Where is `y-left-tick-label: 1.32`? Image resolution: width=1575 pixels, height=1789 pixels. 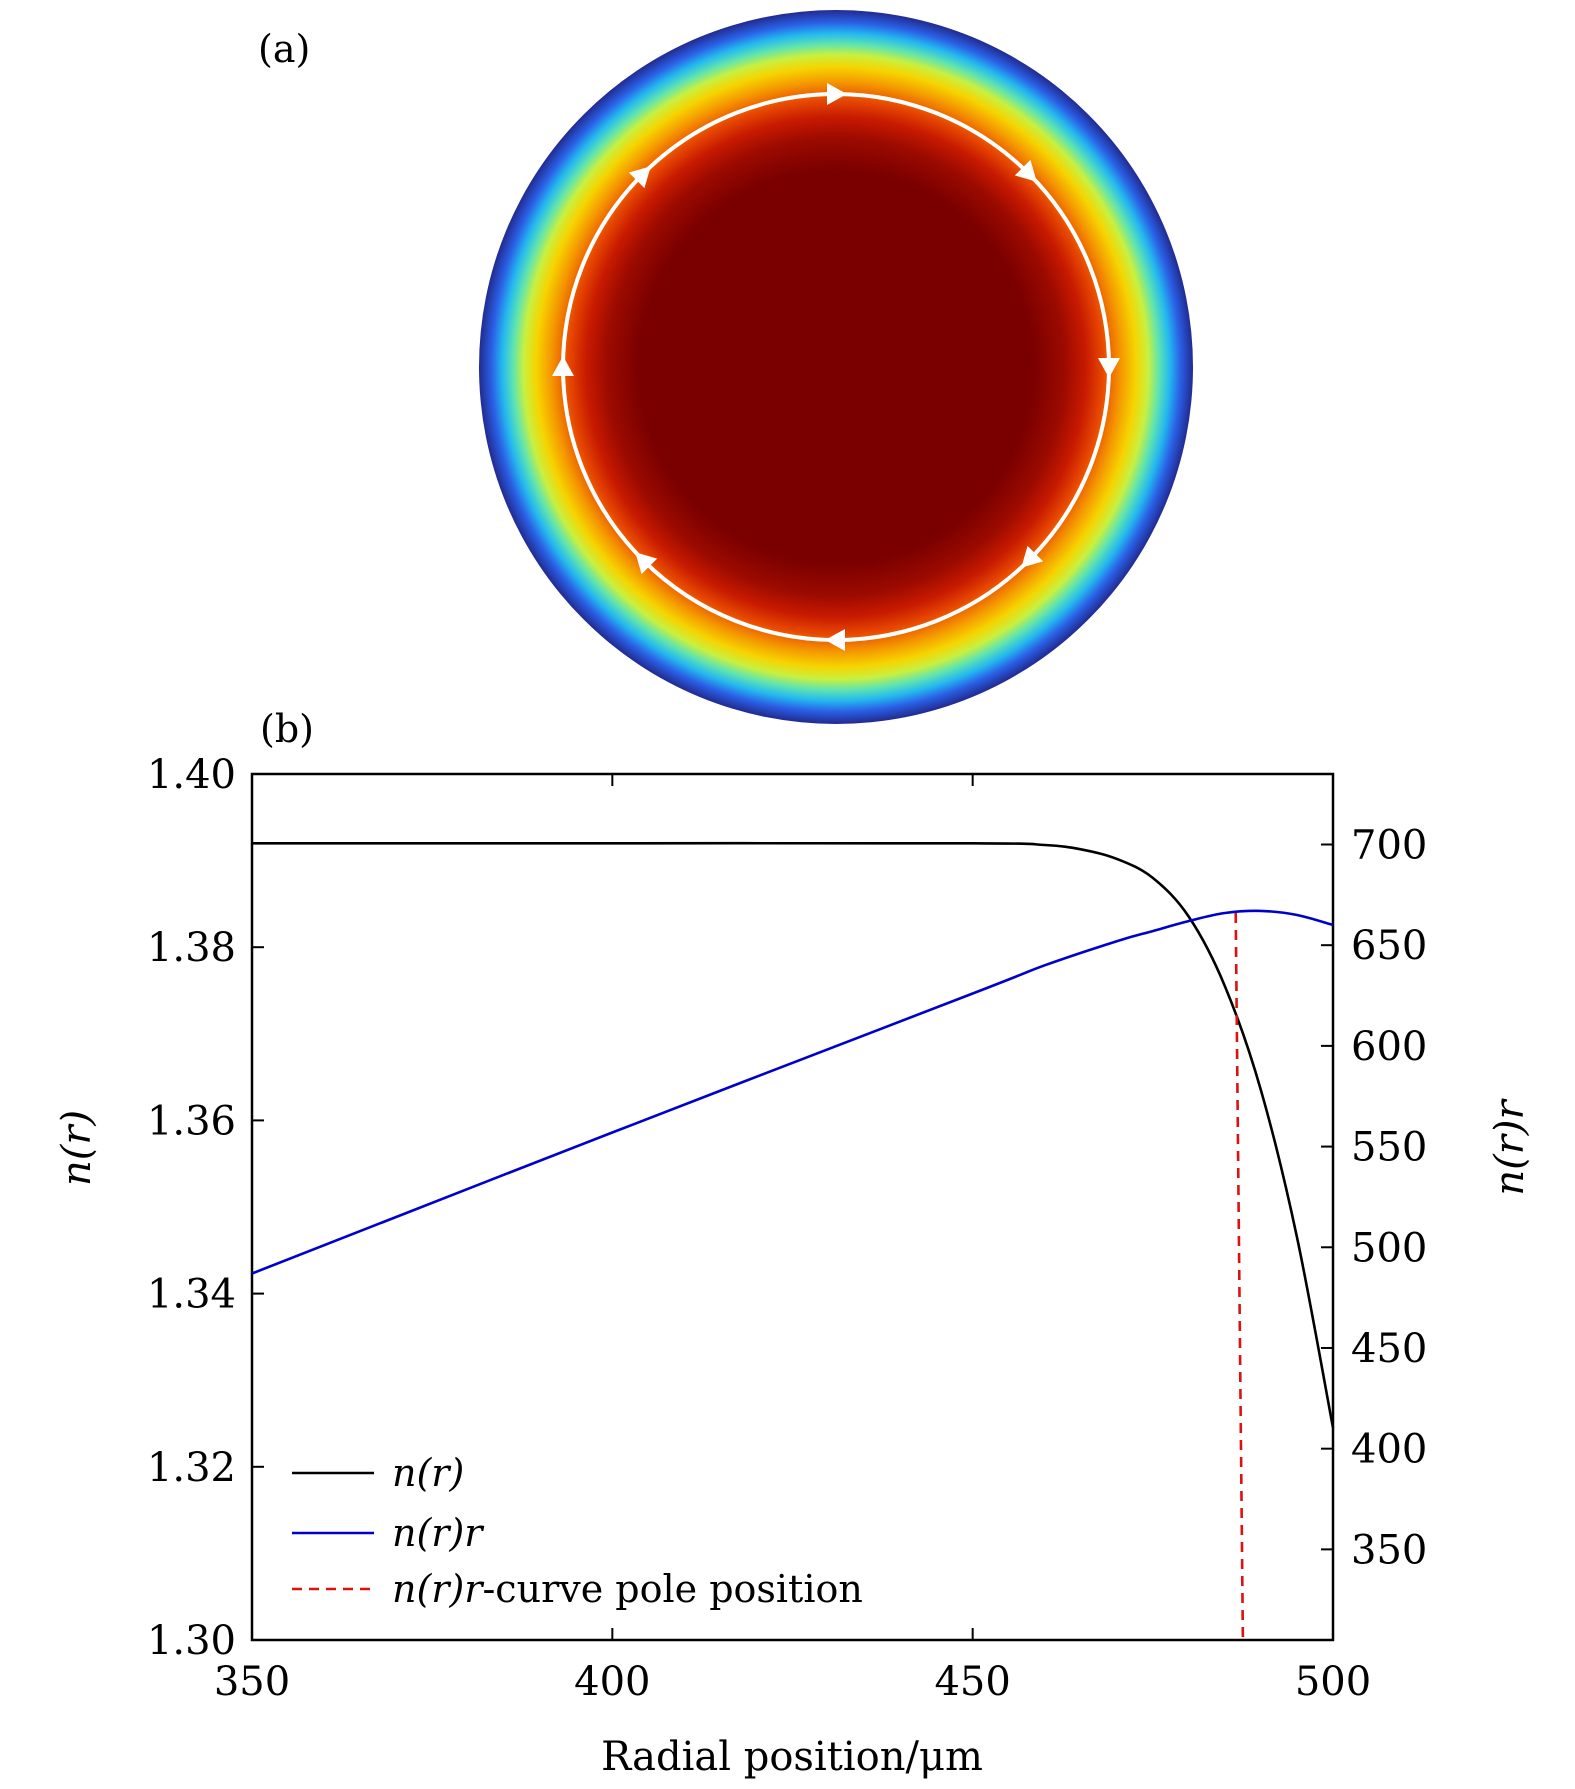
y-left-tick-label: 1.32 is located at coordinates (191, 1468).